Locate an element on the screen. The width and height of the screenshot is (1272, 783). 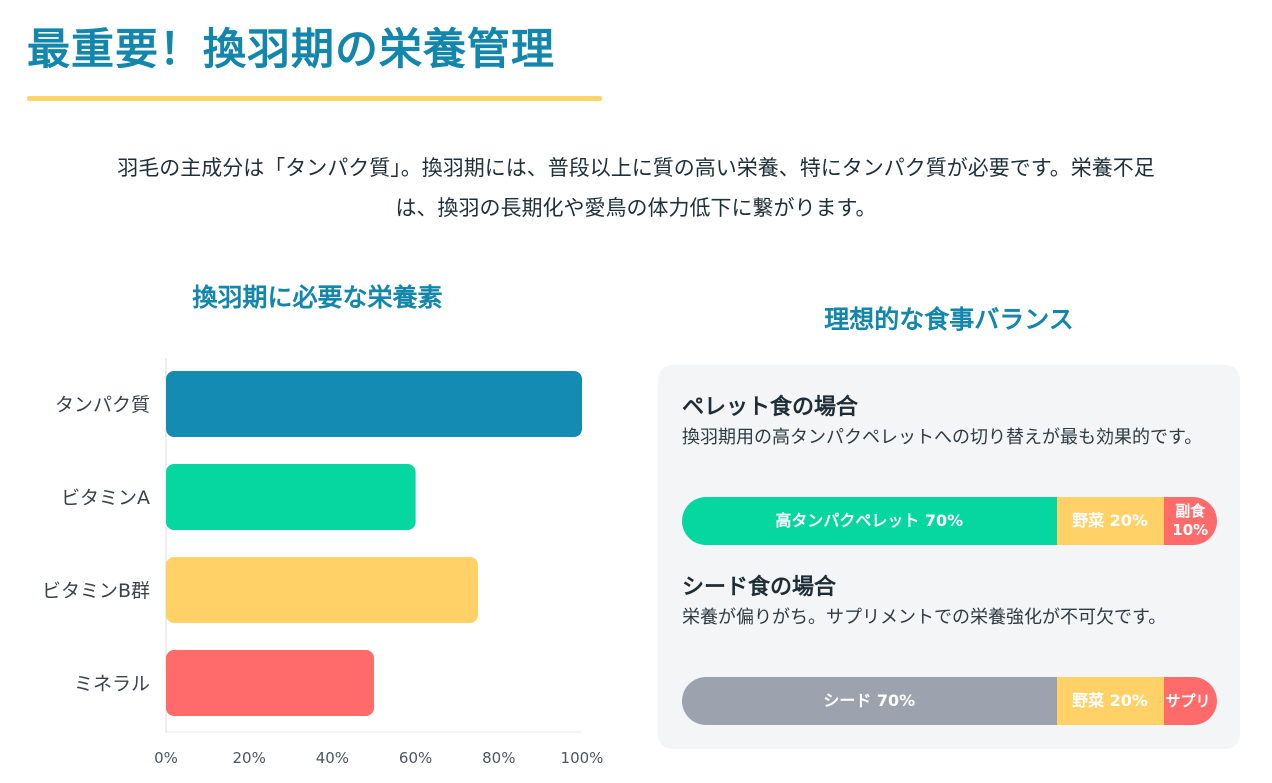
diet-stack-bar: シード 70% 野菜 20% サプリ is located at coordinates (949, 701).